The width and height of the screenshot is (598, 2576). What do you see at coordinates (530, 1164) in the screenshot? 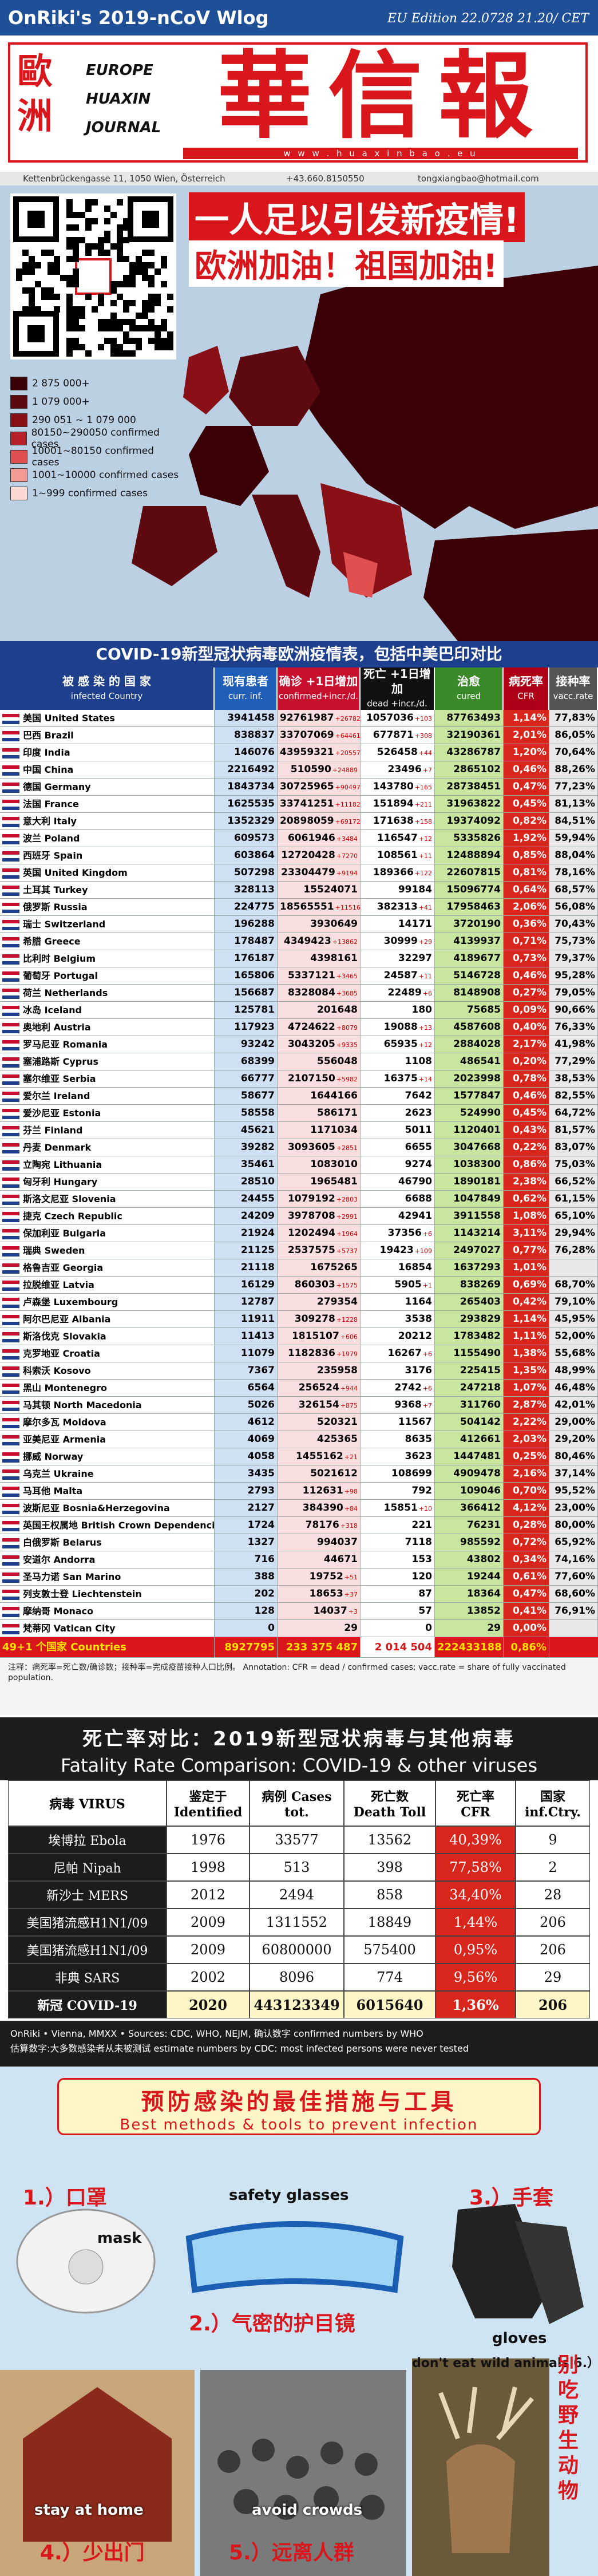
I see `cfr: 0,86%` at bounding box center [530, 1164].